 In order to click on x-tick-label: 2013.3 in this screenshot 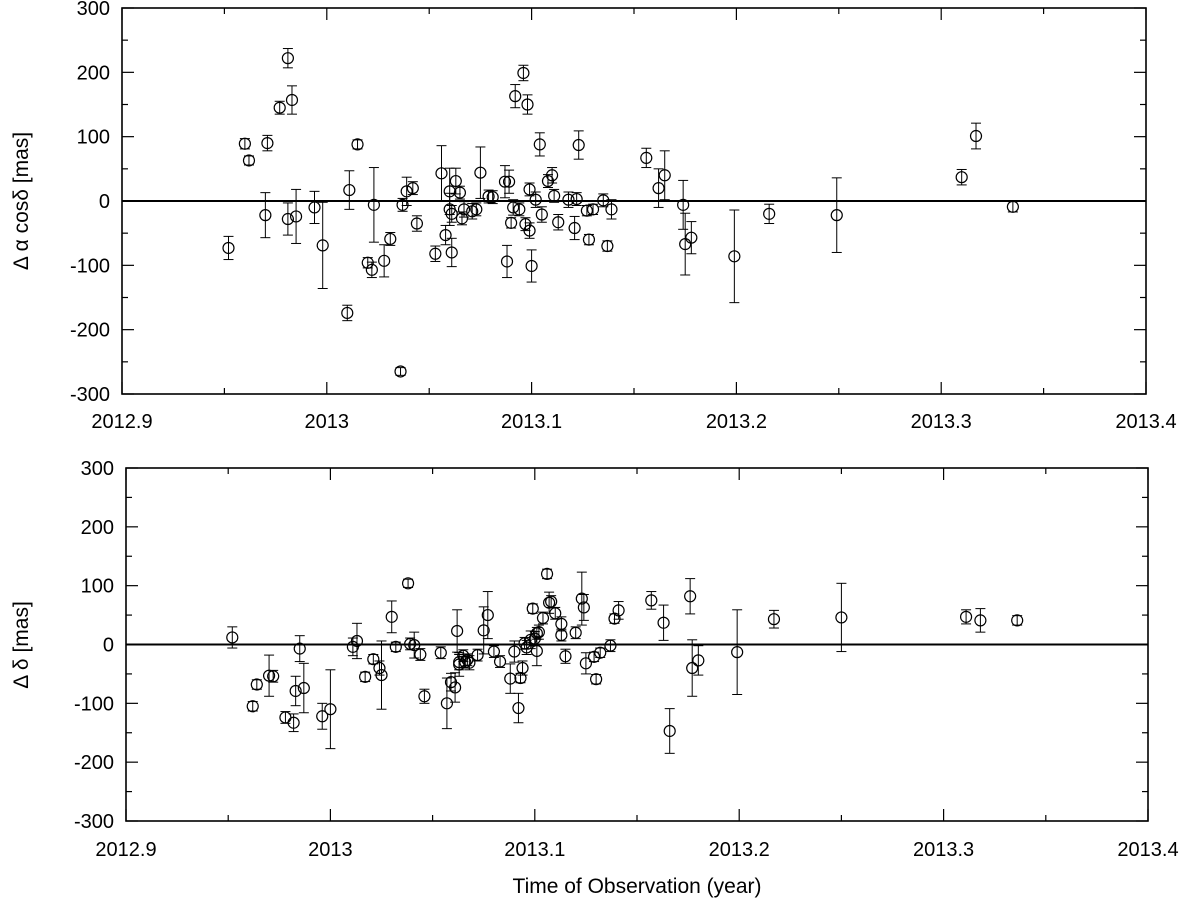, I will do `click(943, 850)`.